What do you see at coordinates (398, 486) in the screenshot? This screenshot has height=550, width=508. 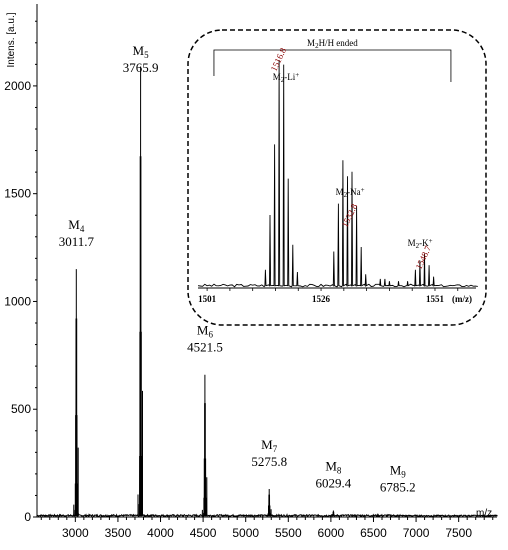 I see `peak-mz: 6785.2` at bounding box center [398, 486].